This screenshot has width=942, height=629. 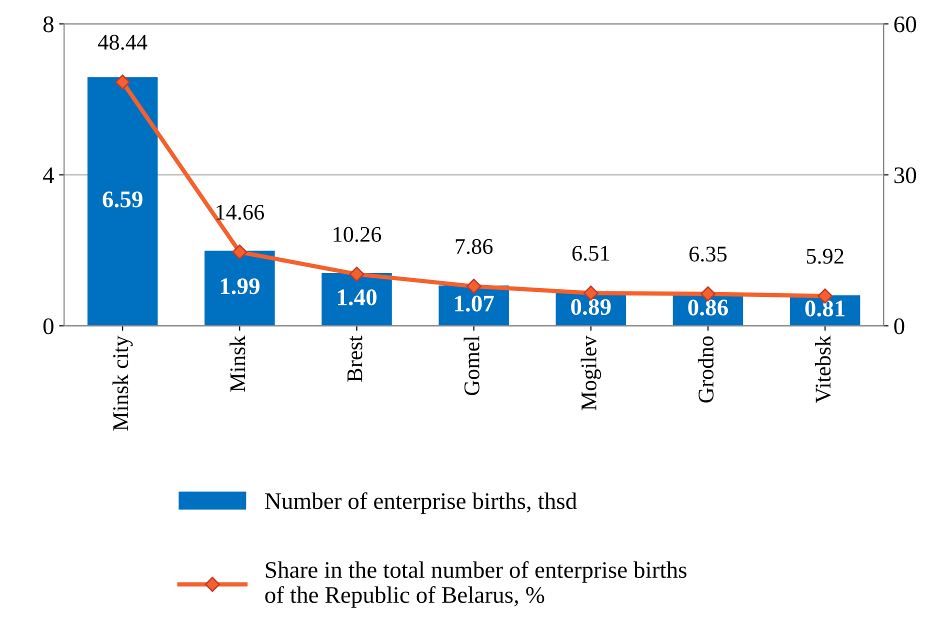 What do you see at coordinates (706, 369) in the screenshot?
I see `x-tick-label: Grodno` at bounding box center [706, 369].